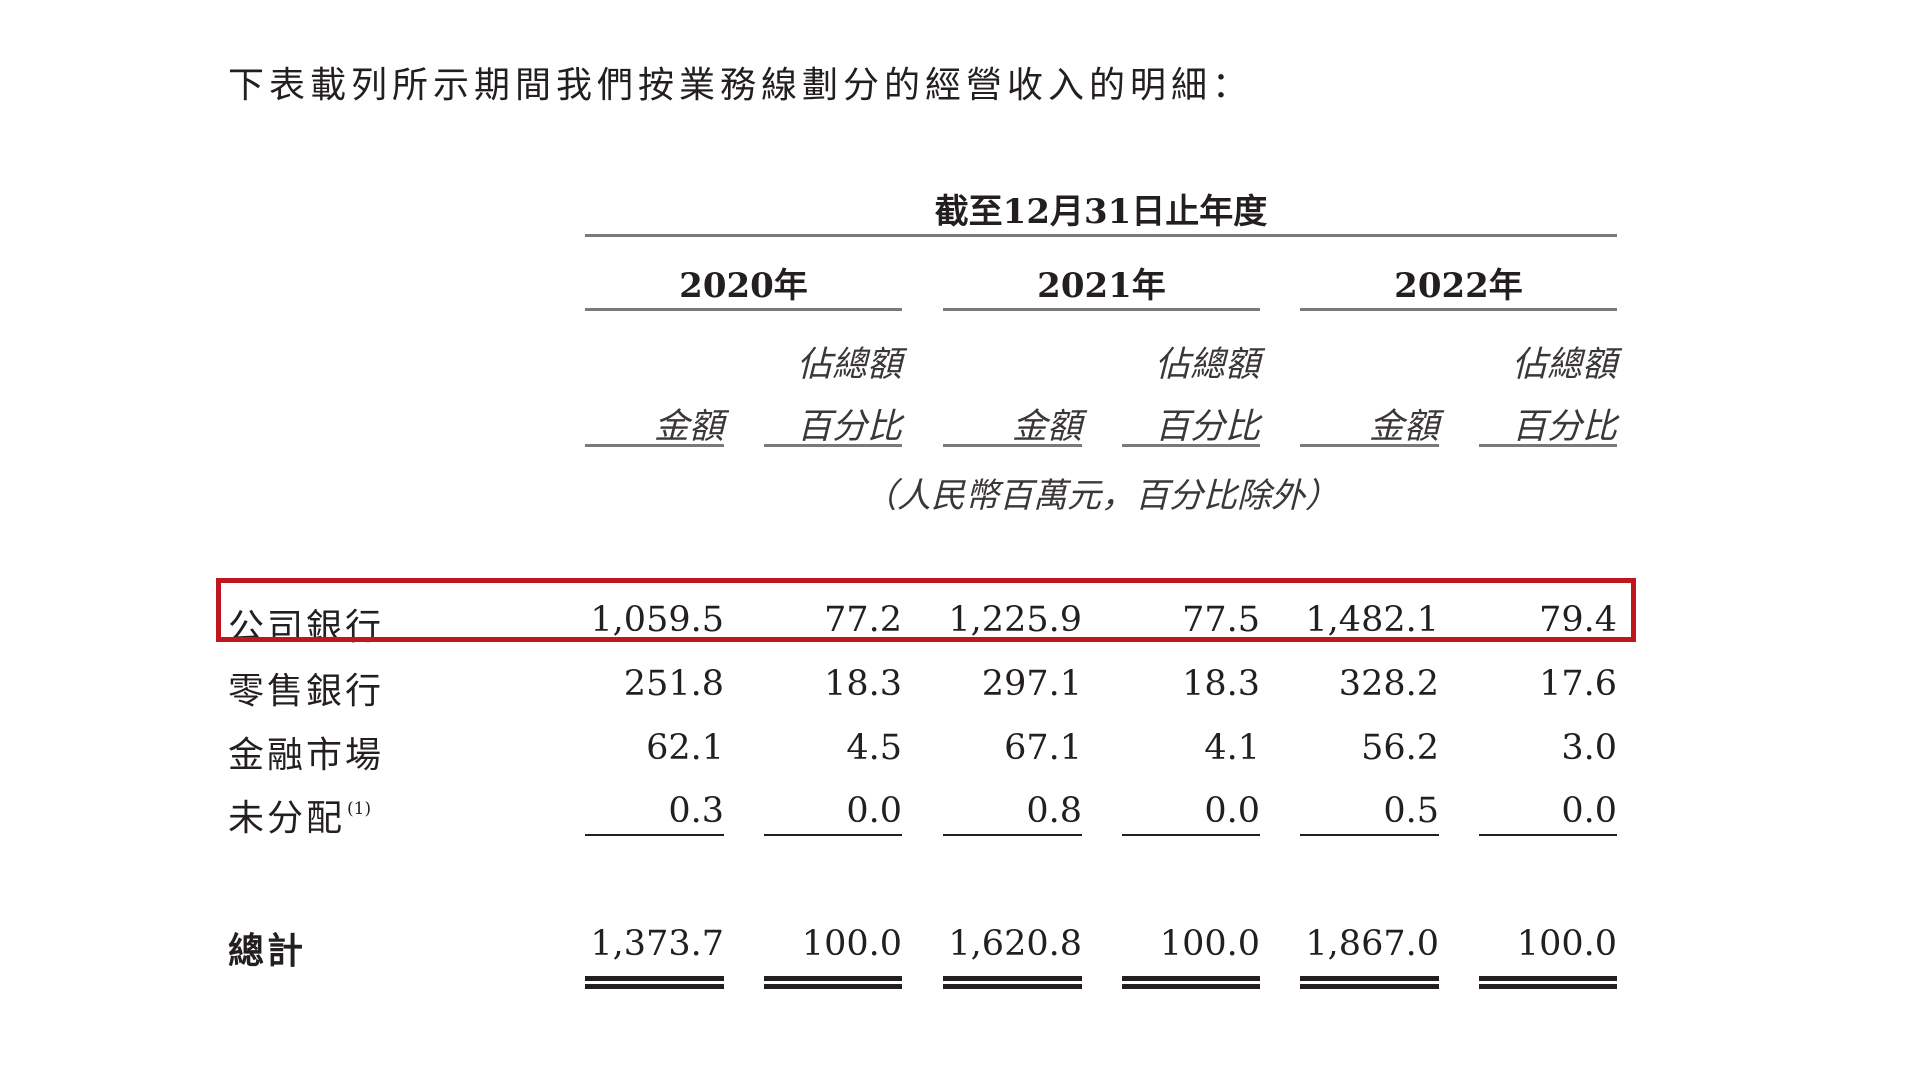 This screenshot has height=1080, width=1920. I want to click on total-cell: 1,620.8, so click(1015, 944).